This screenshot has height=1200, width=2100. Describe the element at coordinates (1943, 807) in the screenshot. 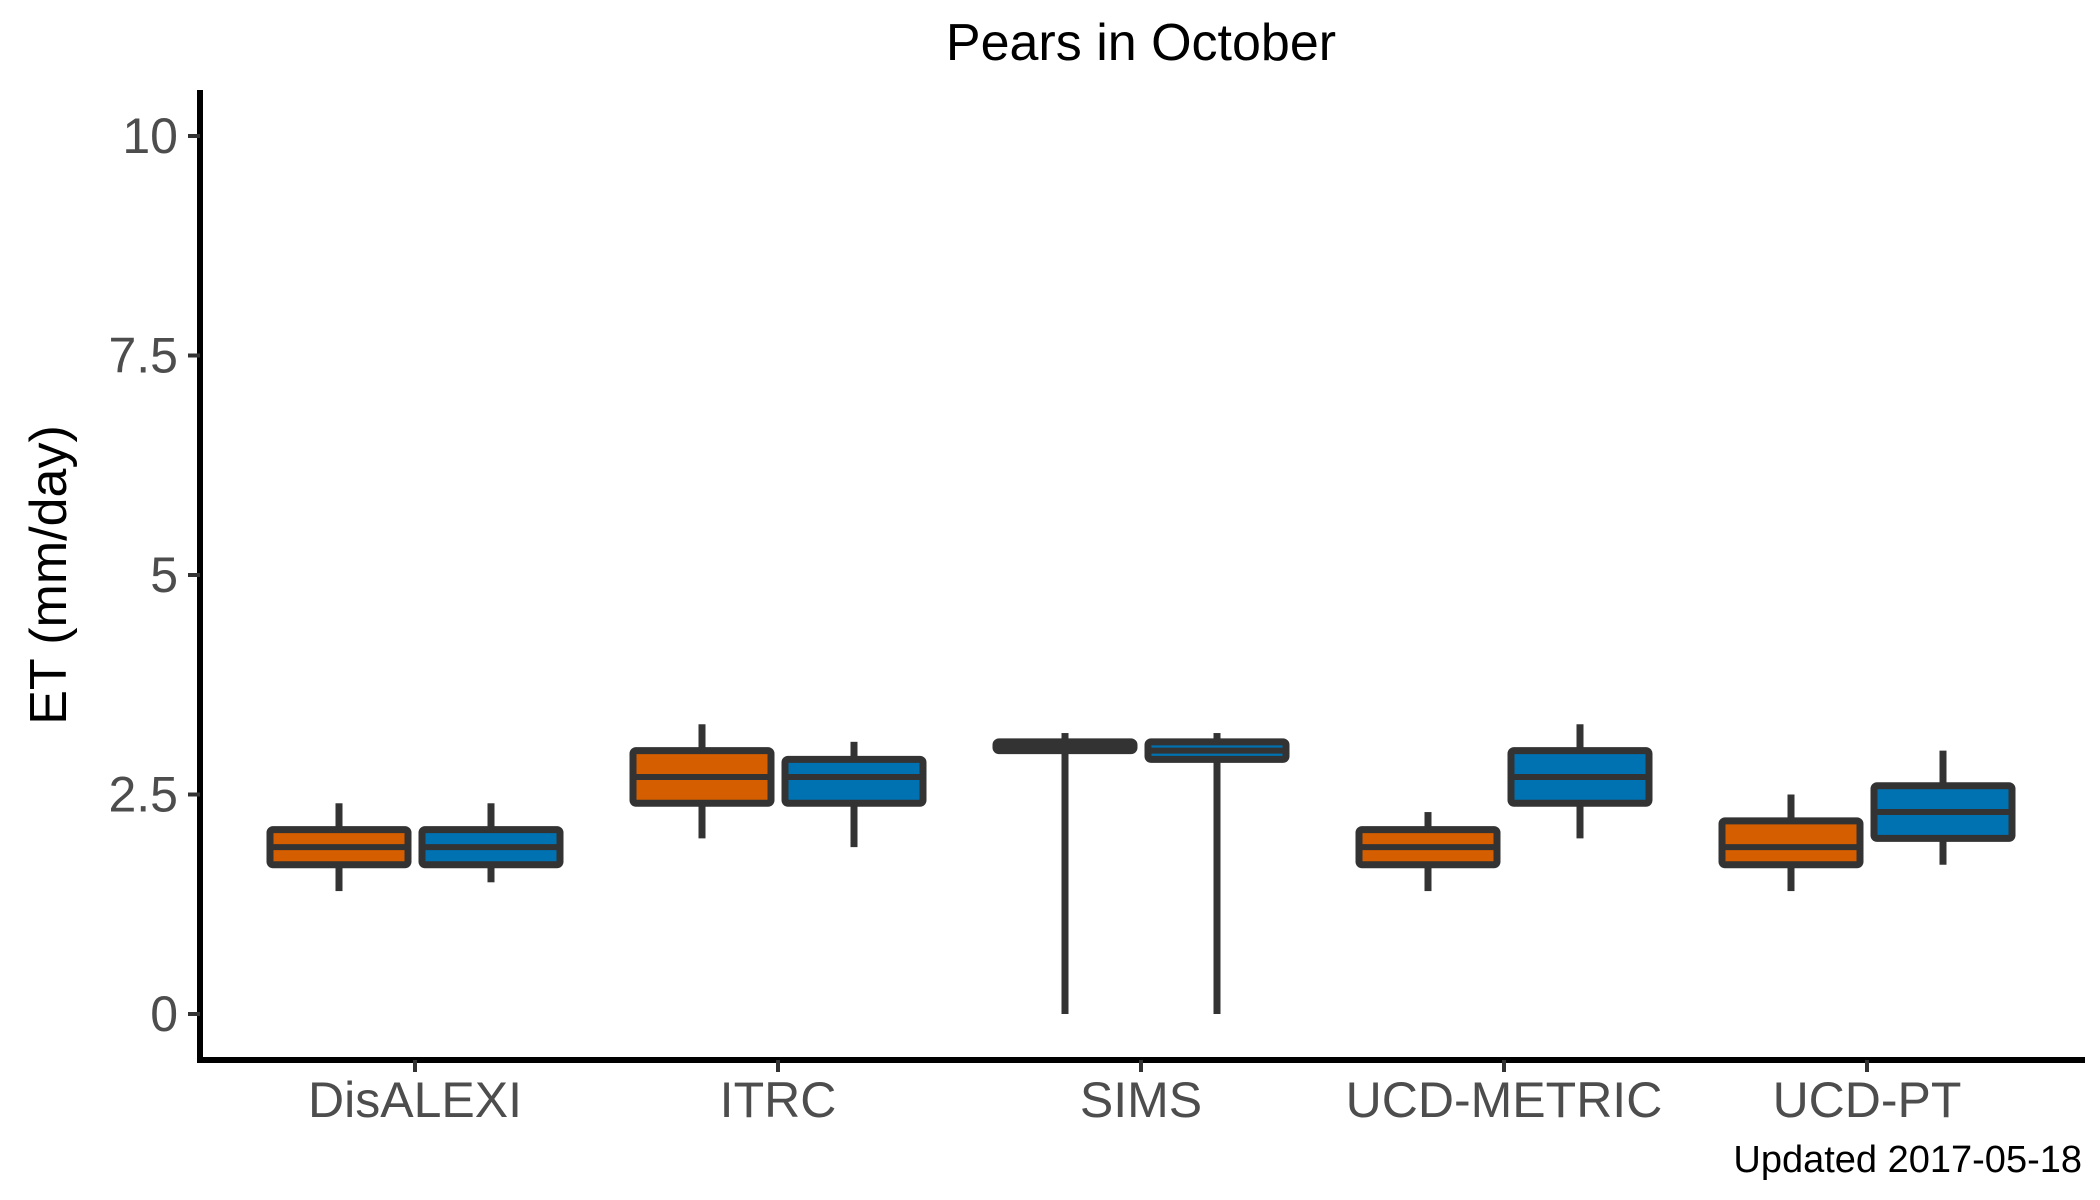

I see `box-ucd-pt-blue` at that location.